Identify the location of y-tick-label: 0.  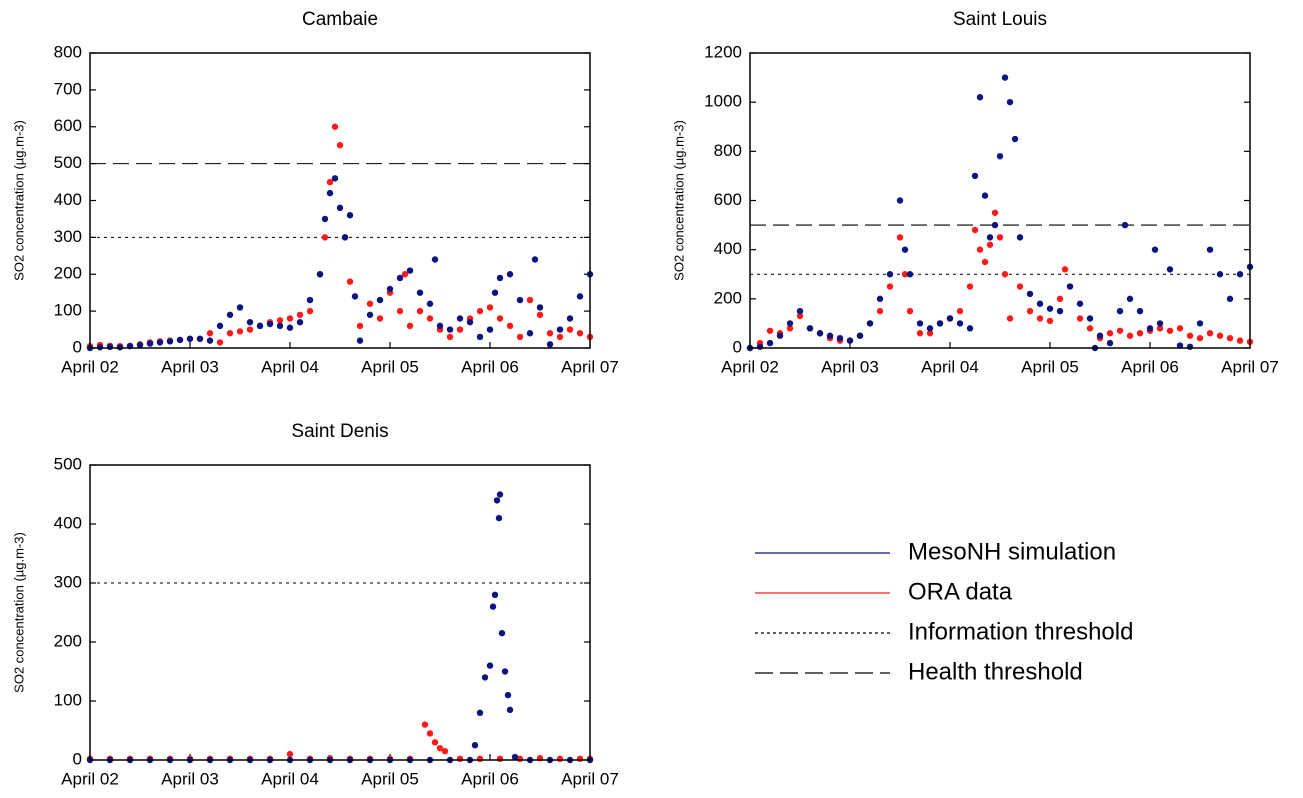
(77, 758).